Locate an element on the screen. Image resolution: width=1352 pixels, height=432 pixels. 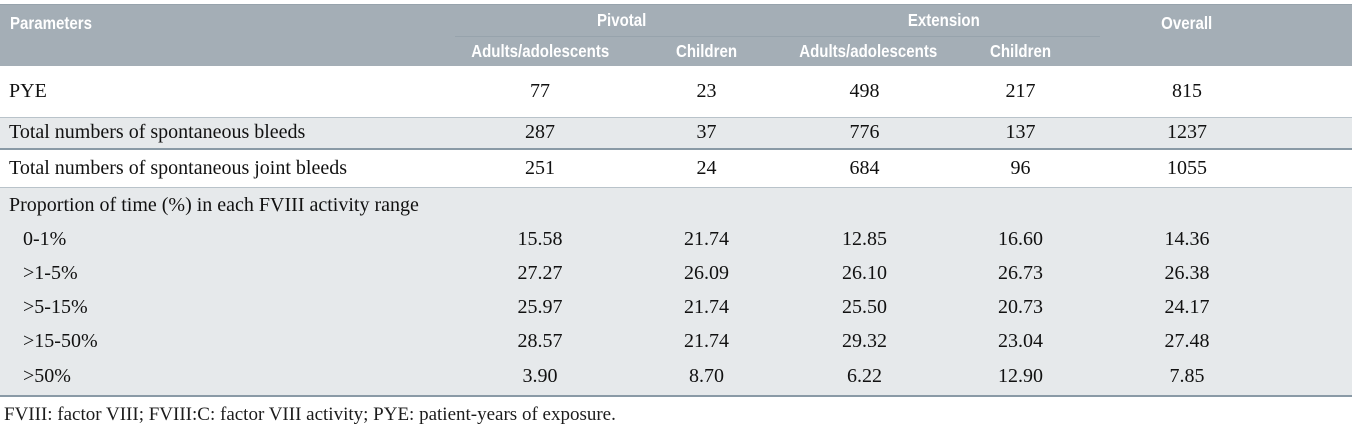
cell-value: 14.36 is located at coordinates (1187, 239).